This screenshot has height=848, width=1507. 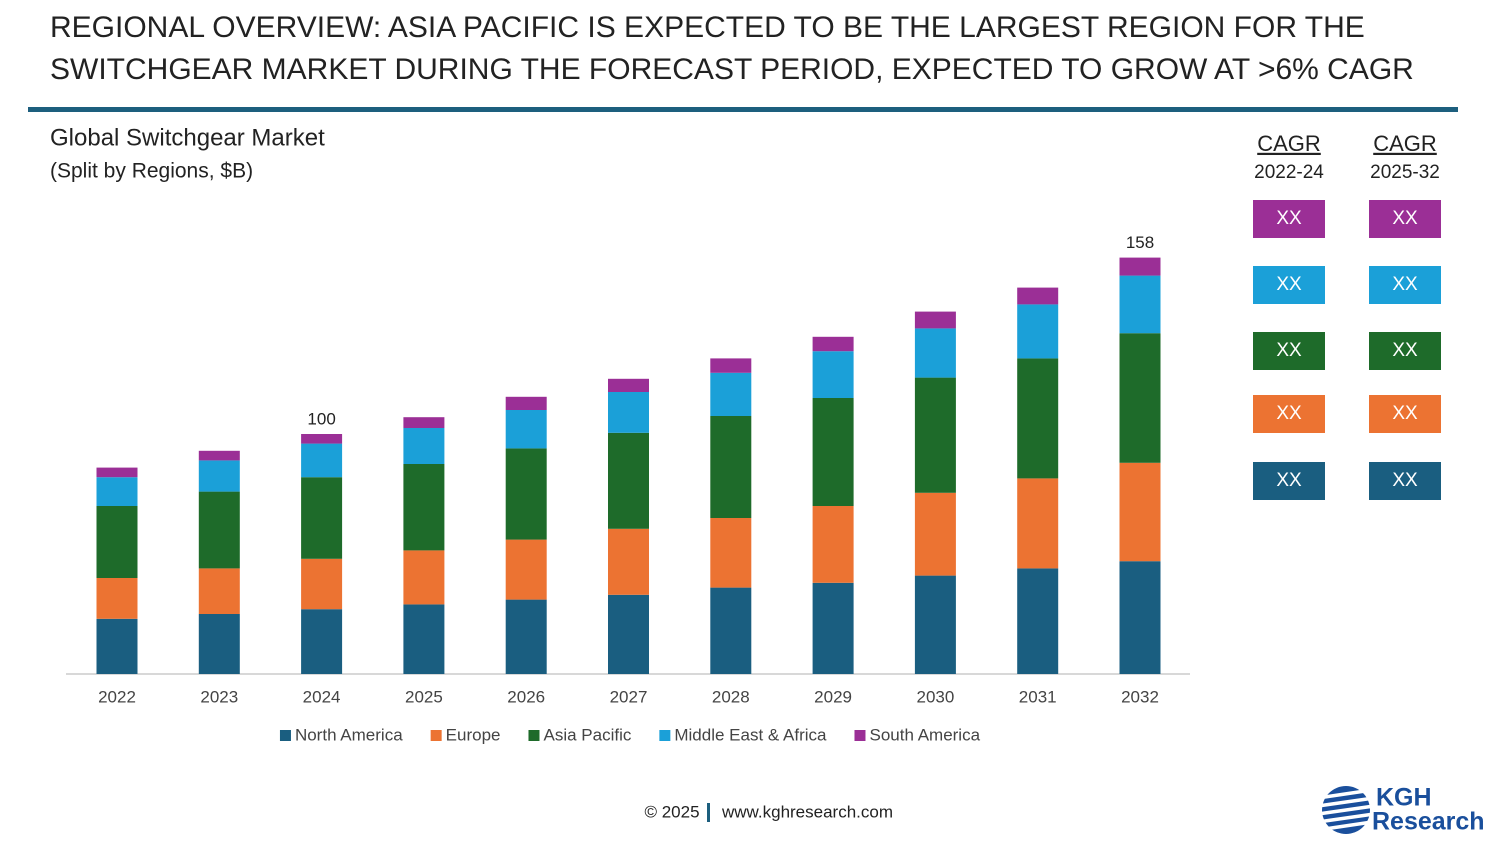 What do you see at coordinates (833, 696) in the screenshot?
I see `x-tick-label: 2029` at bounding box center [833, 696].